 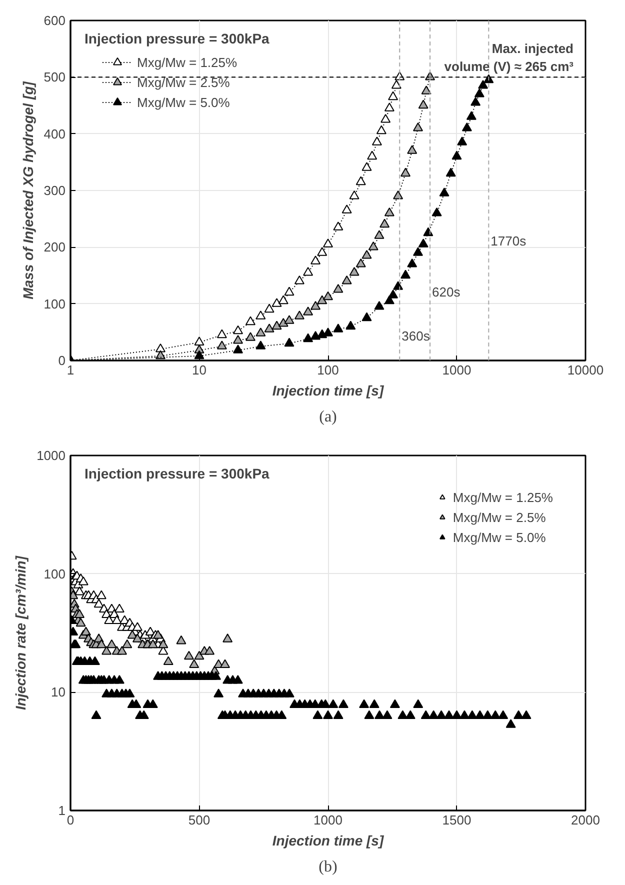 What do you see at coordinates (585, 820) in the screenshot?
I see `x-tick-label: 2000` at bounding box center [585, 820].